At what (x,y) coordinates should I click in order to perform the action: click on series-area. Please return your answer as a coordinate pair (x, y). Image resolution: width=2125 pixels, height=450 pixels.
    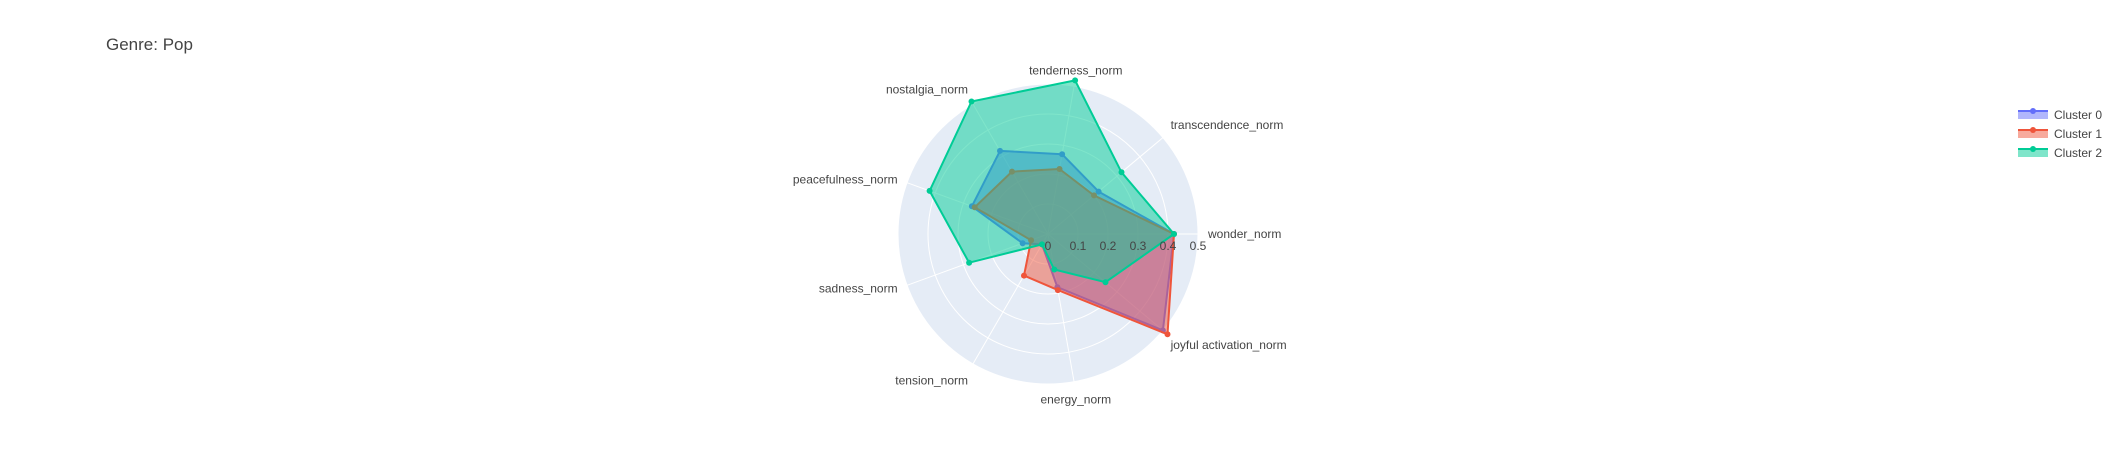
    Looking at the image, I should click on (1051, 181).